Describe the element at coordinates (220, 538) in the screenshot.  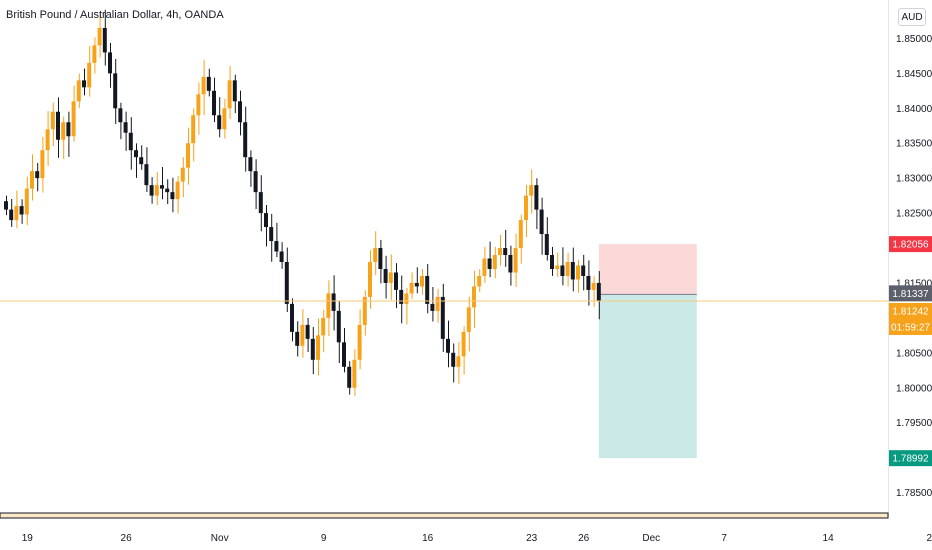
I see `x-tick-label: Nov` at that location.